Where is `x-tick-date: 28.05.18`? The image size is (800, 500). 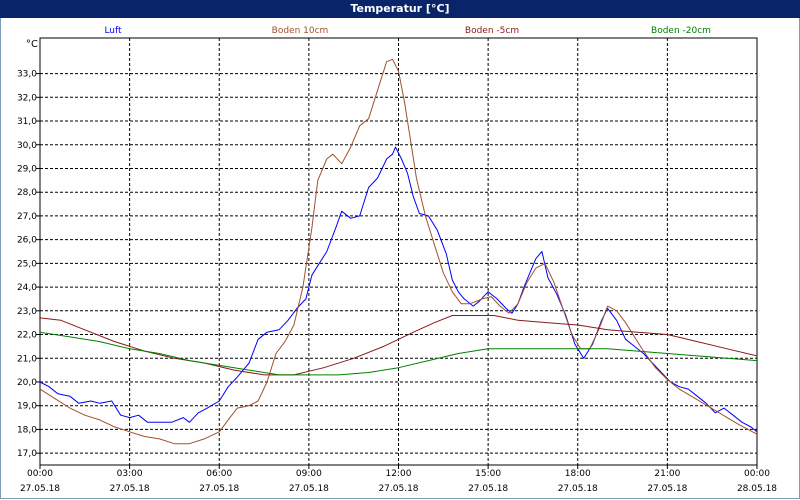 x-tick-date: 28.05.18 is located at coordinates (757, 489).